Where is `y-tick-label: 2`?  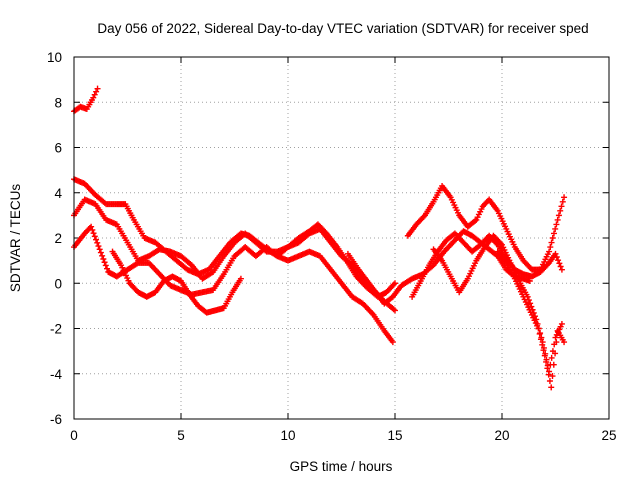
y-tick-label: 2 is located at coordinates (58, 238).